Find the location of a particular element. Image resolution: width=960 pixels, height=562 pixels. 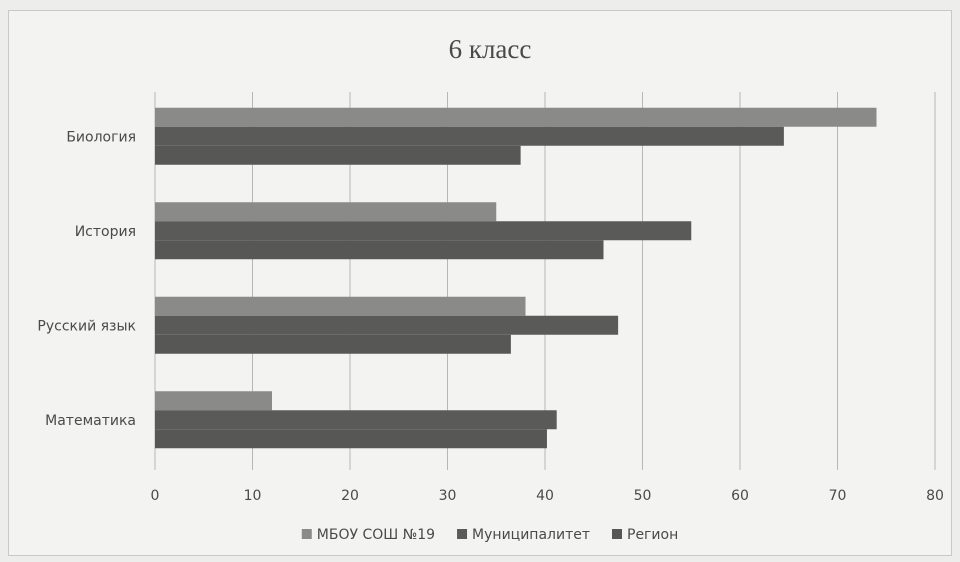

category-label: Математика is located at coordinates (90, 421).